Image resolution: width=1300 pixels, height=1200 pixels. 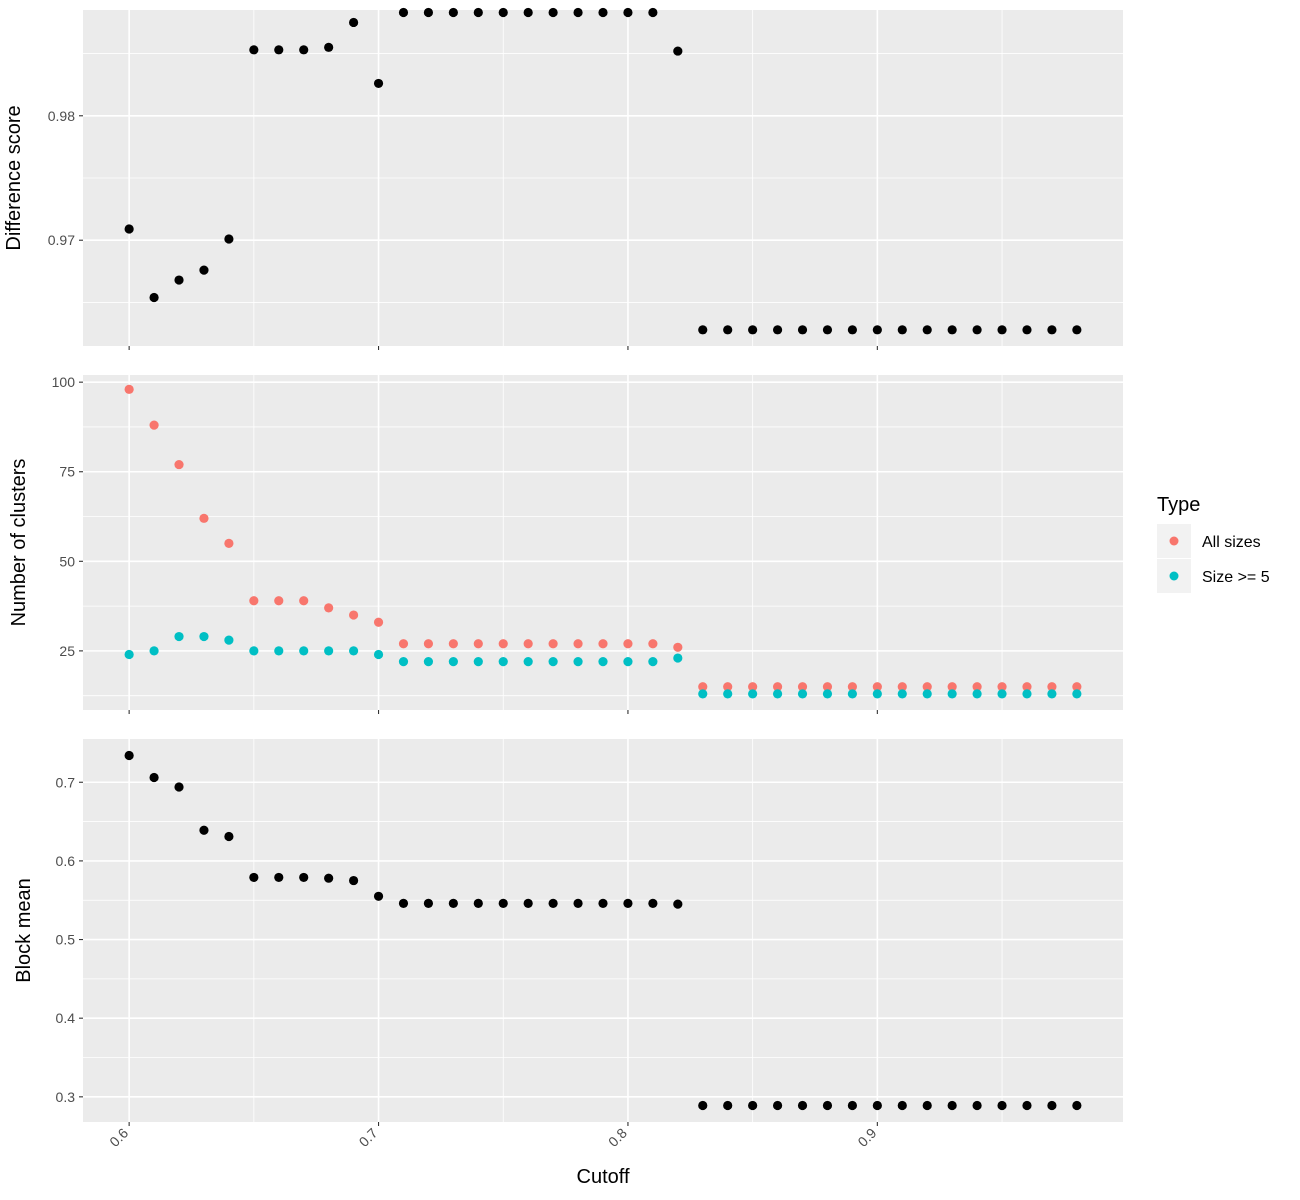 I want to click on y-axis-title: Number of clusters, so click(x=19, y=543).